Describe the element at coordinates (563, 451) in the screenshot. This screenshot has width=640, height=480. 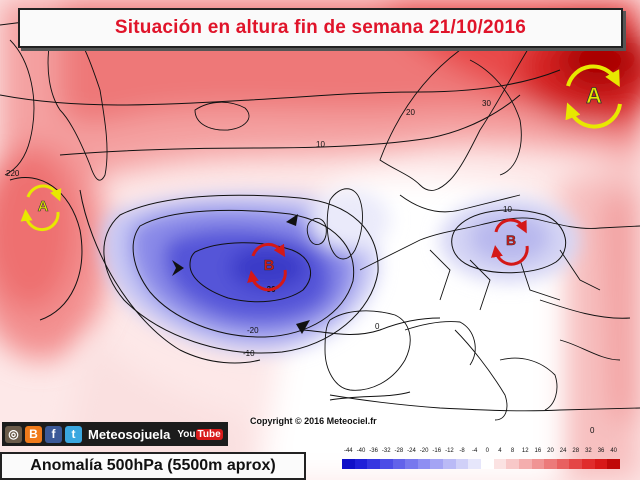
I see `scale-tick-label: 24` at that location.